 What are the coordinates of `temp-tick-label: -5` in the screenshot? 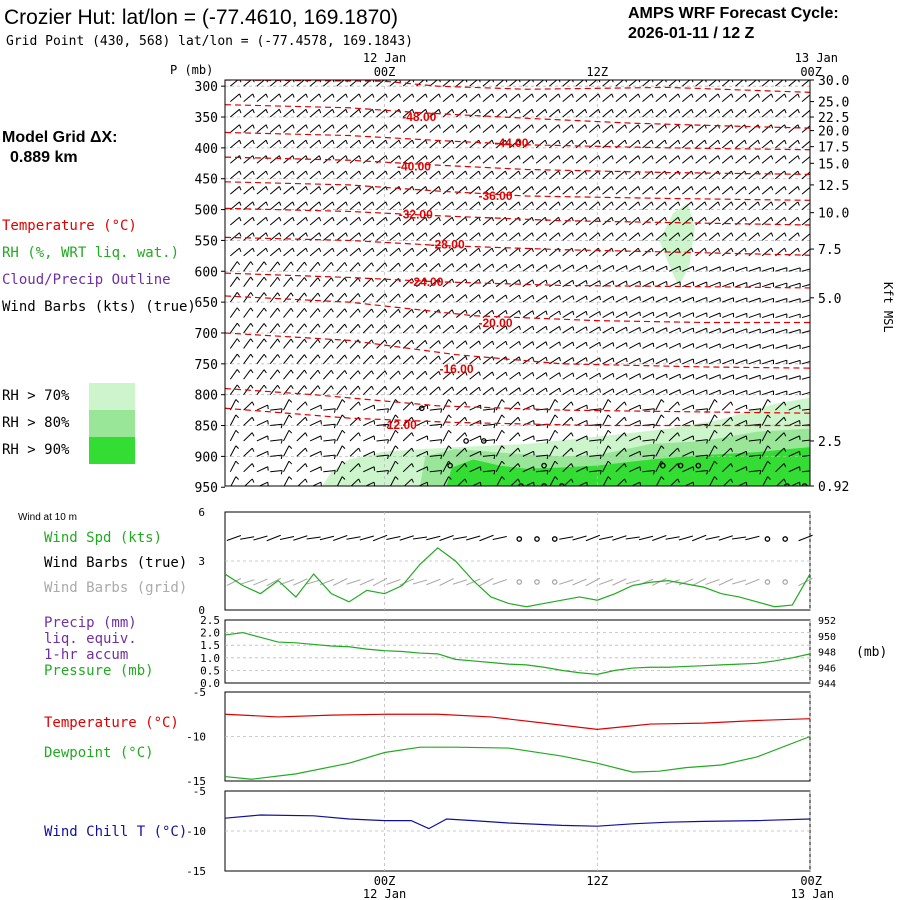 It's located at (199, 692).